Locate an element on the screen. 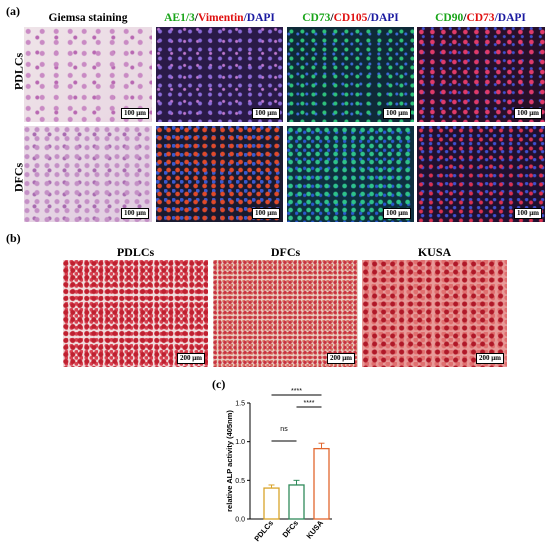 This screenshot has width=550, height=553. y-tick-label: 0.5 is located at coordinates (240, 481).